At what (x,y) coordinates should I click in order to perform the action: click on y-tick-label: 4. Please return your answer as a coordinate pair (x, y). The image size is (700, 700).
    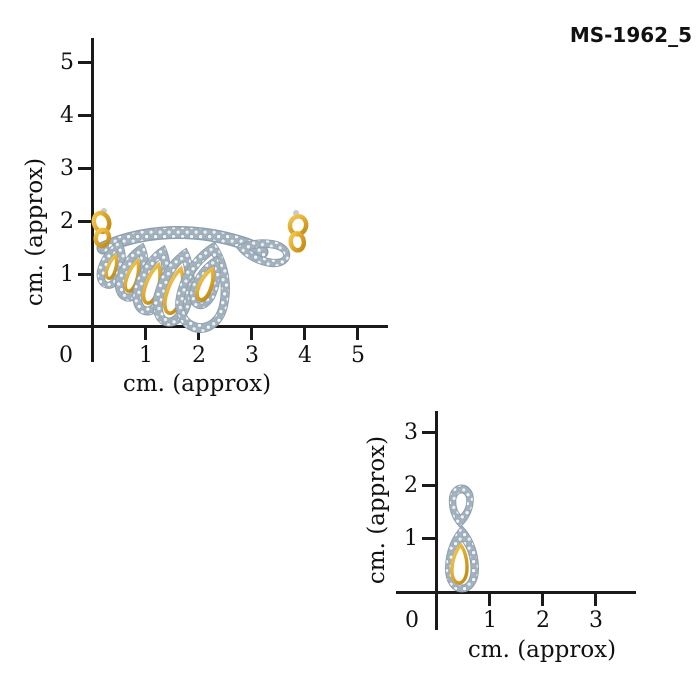
    Looking at the image, I should click on (67, 115).